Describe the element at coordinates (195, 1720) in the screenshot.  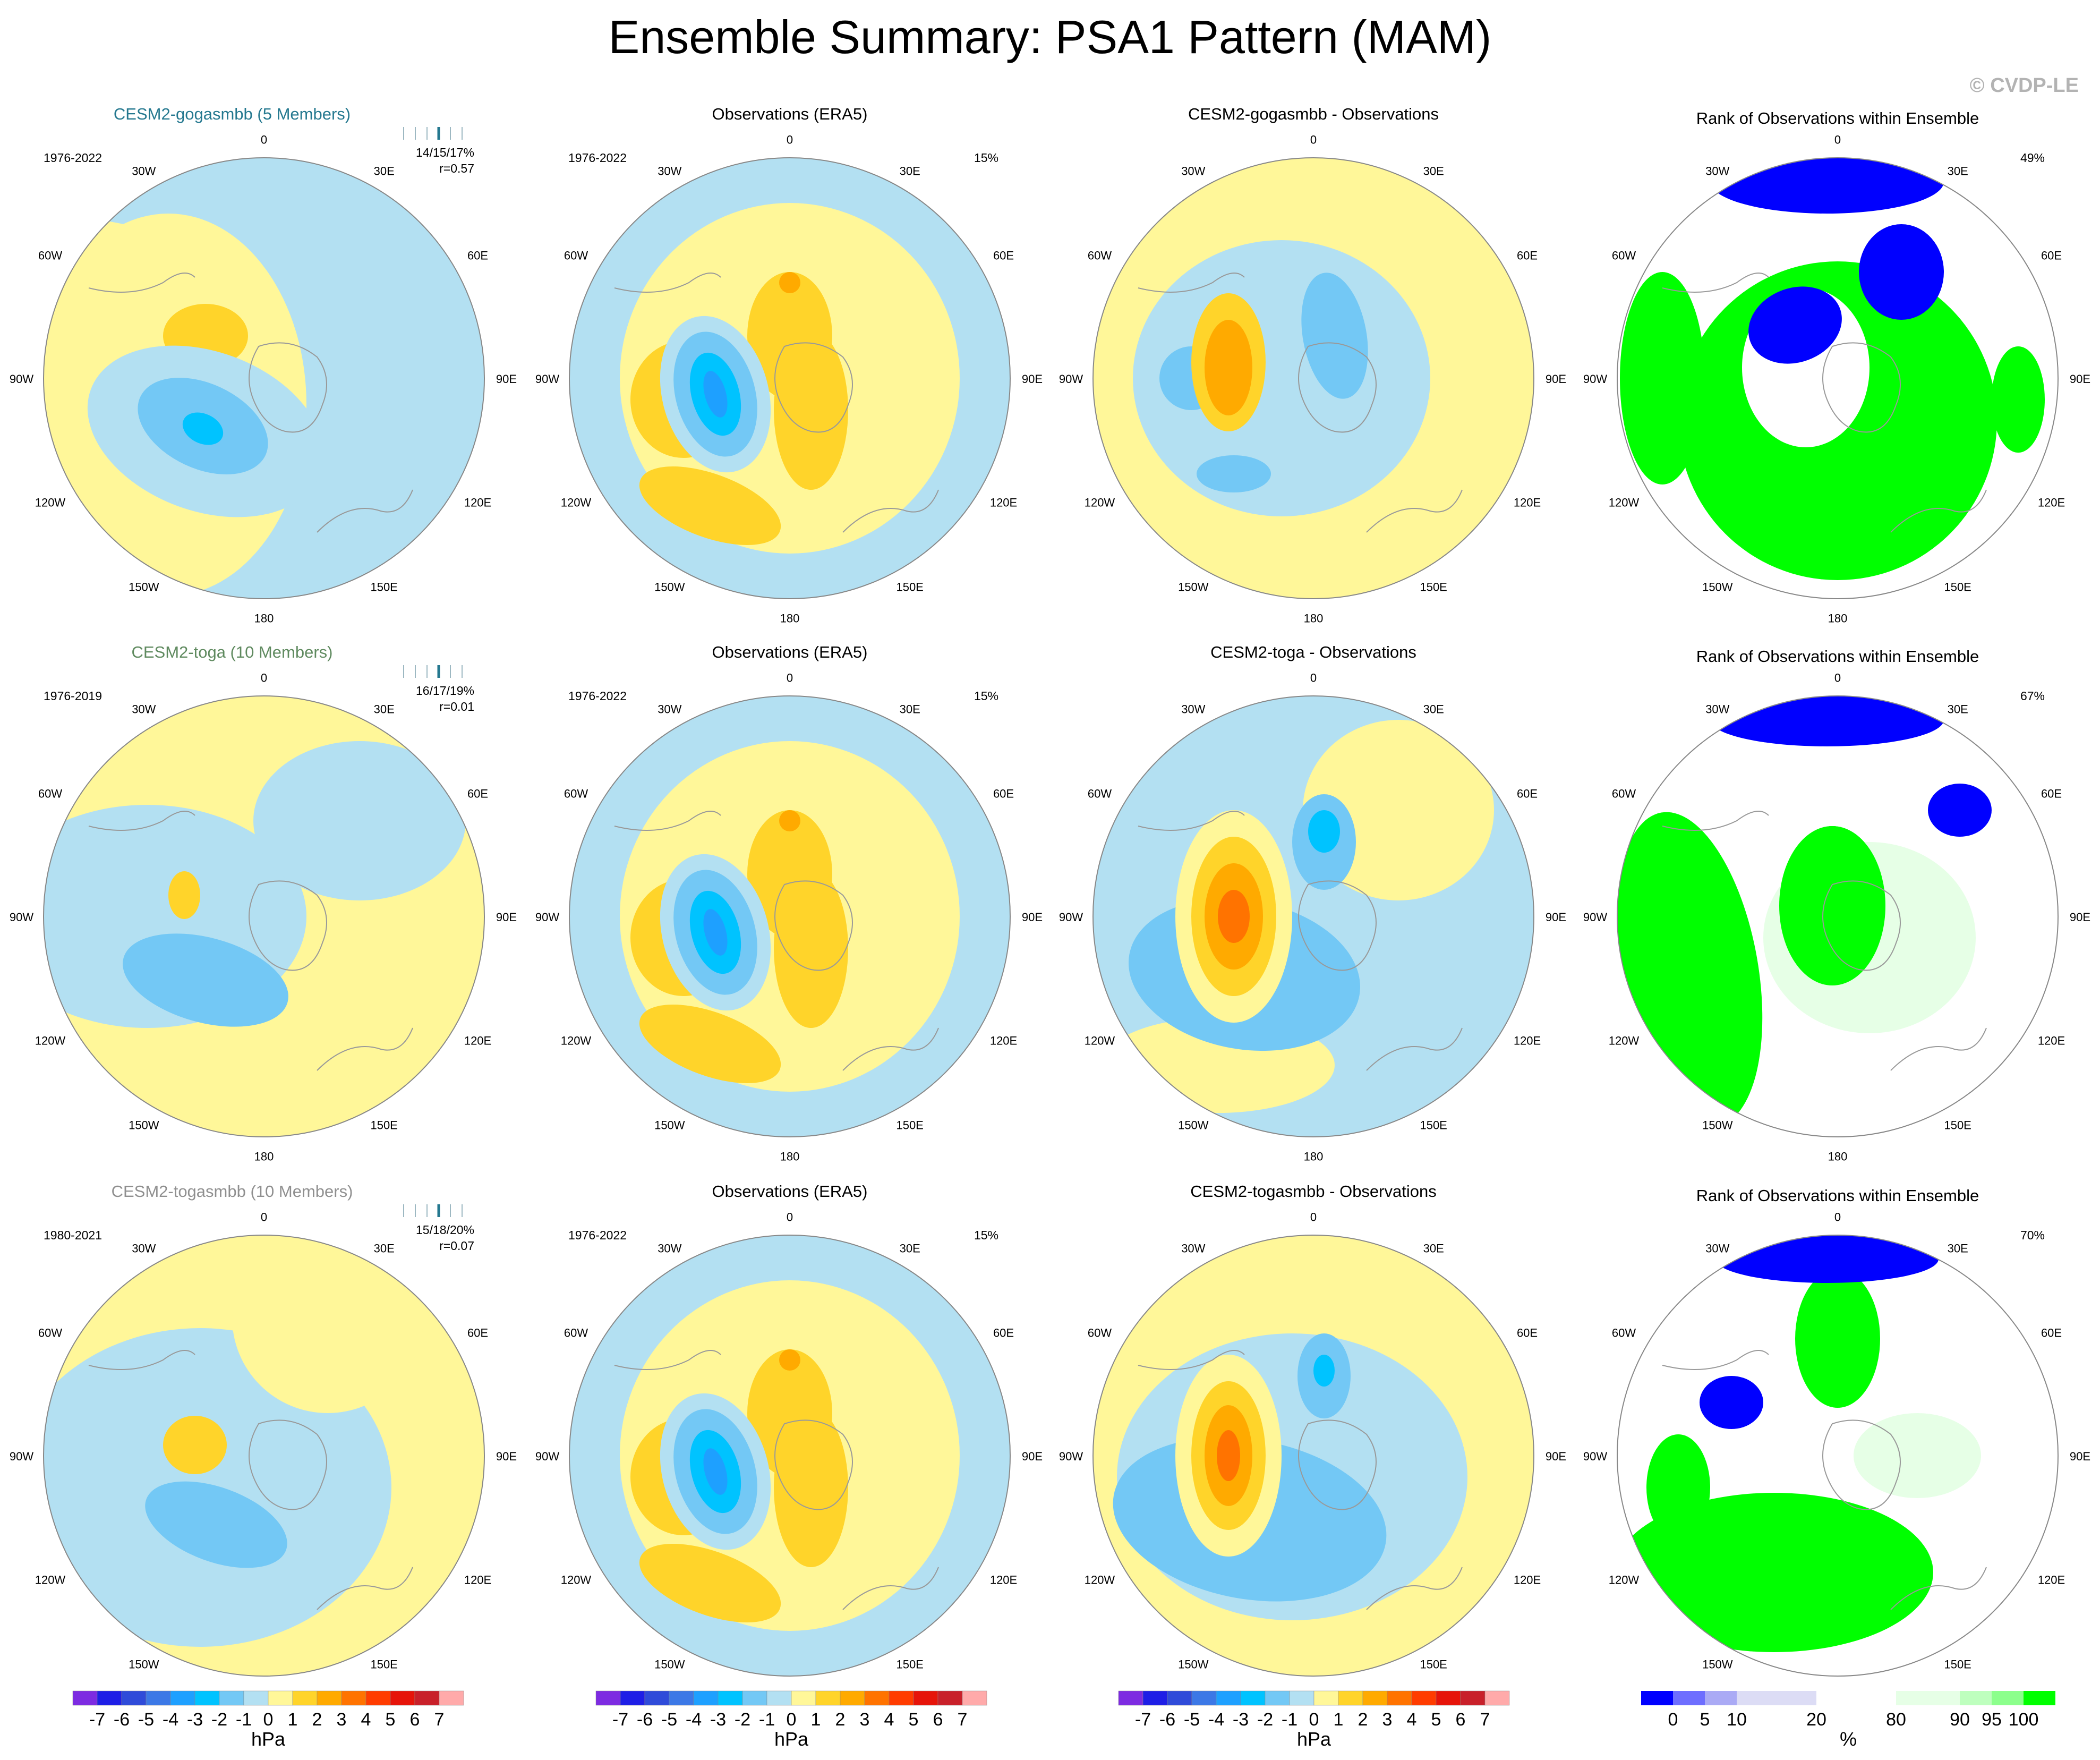
I see `colorbar-tick-label: -3` at that location.